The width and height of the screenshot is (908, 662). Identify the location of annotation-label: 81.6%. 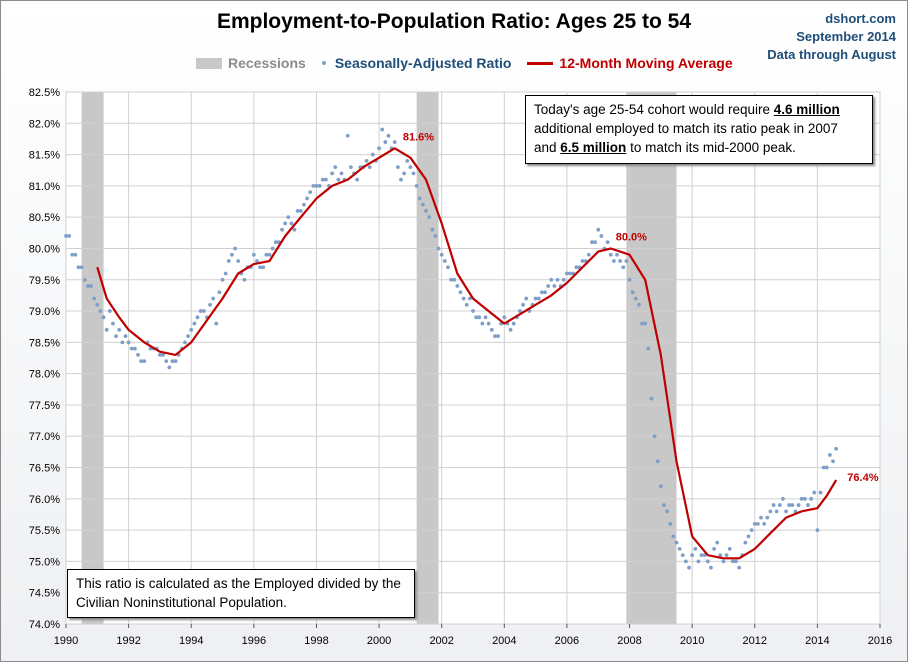
(418, 137).